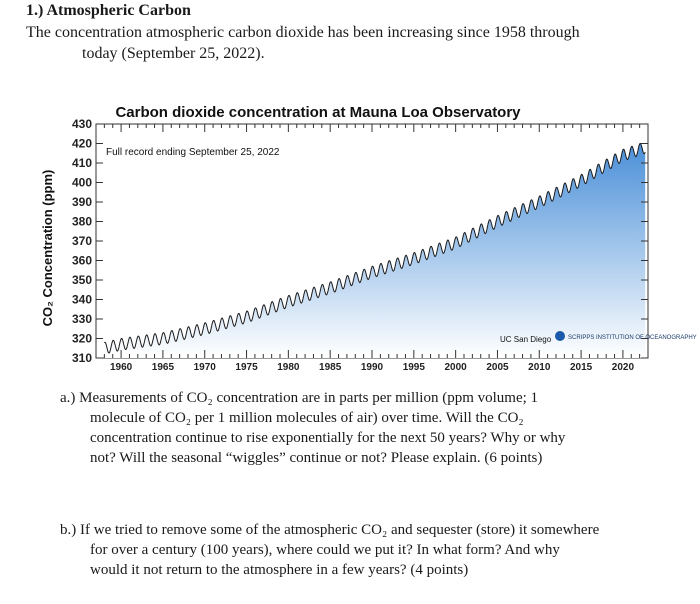 Image resolution: width=700 pixels, height=604 pixels. I want to click on x-tick-label: 1960, so click(121, 367).